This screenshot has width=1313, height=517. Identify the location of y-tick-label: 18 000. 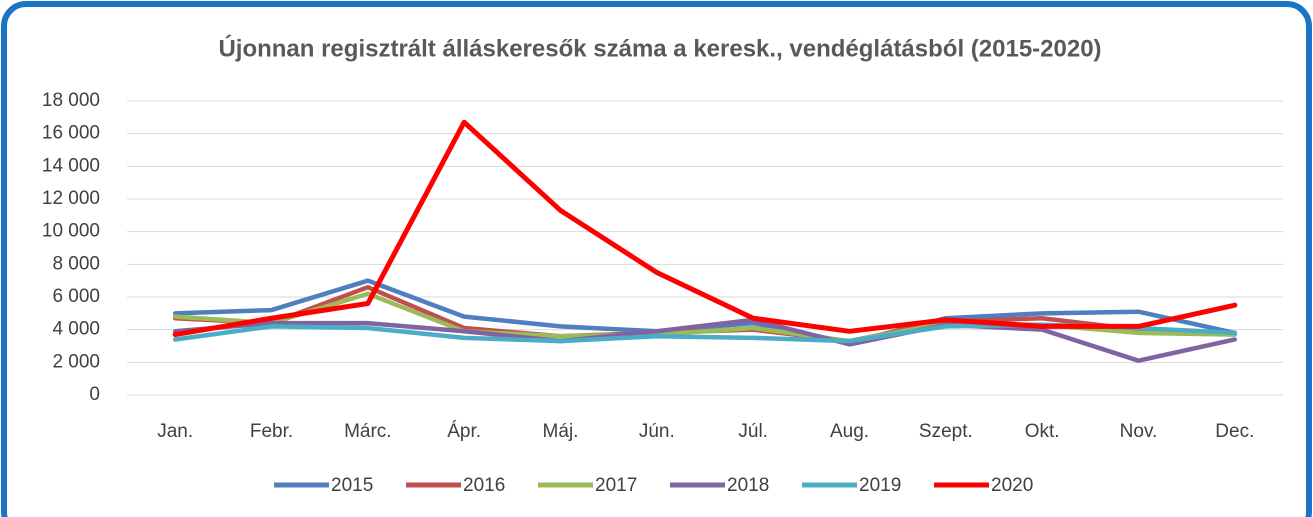
(71, 100).